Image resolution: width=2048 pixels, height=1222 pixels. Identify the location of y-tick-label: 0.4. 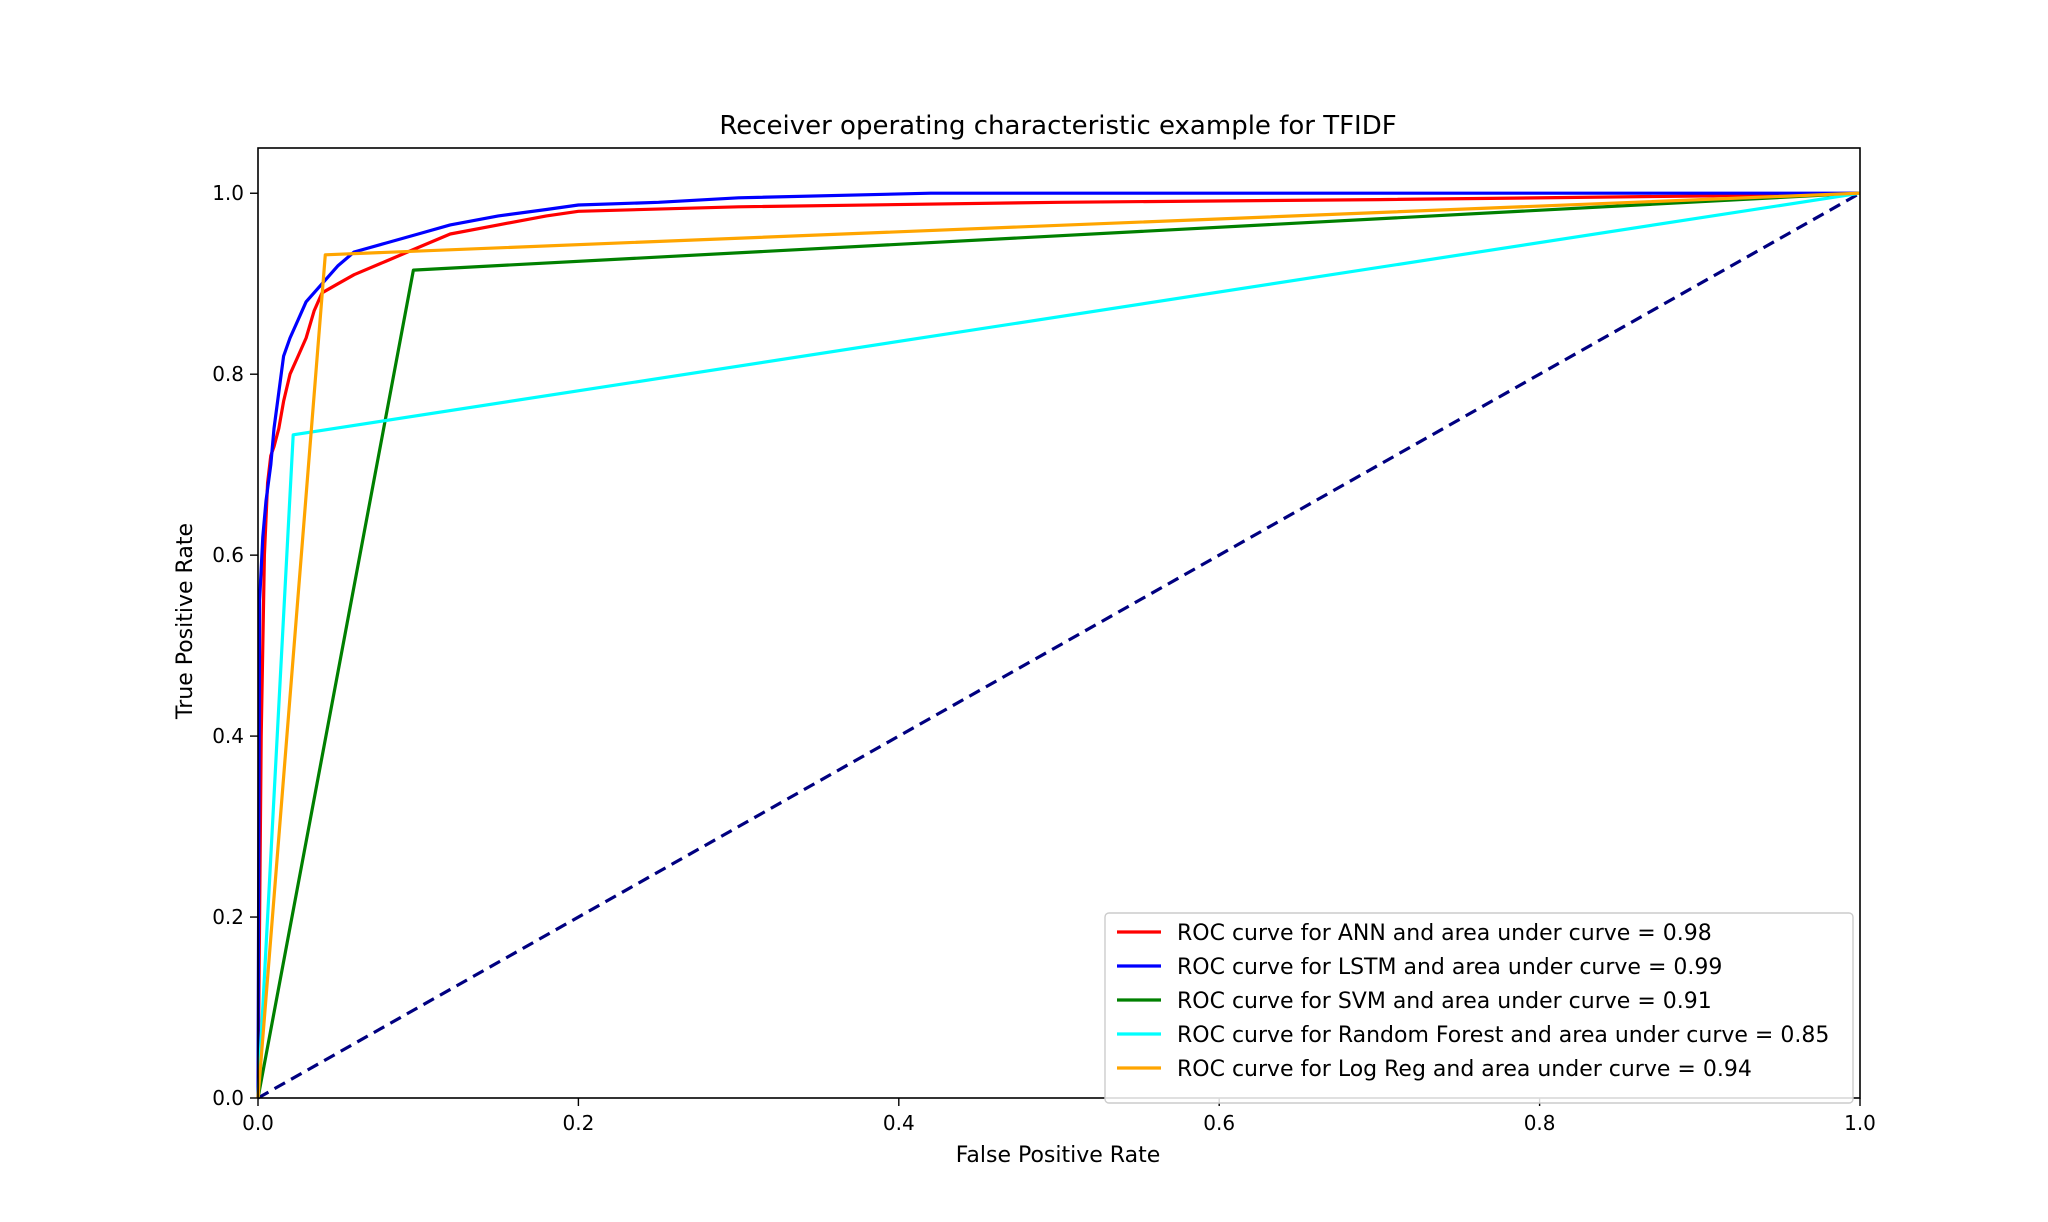
(228, 736).